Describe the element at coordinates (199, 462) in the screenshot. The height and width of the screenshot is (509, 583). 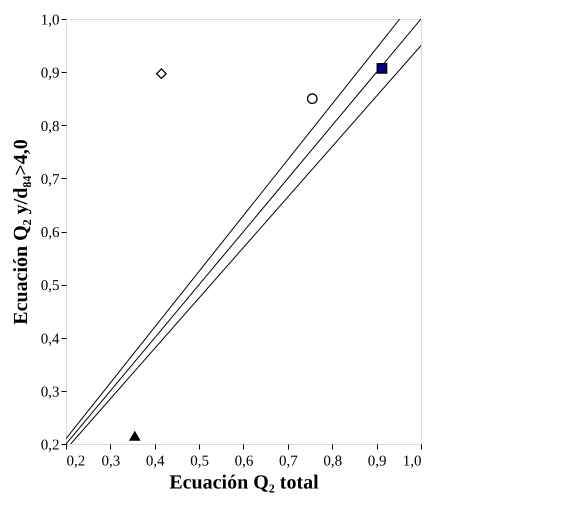
I see `x-tick-label: 0,5` at that location.